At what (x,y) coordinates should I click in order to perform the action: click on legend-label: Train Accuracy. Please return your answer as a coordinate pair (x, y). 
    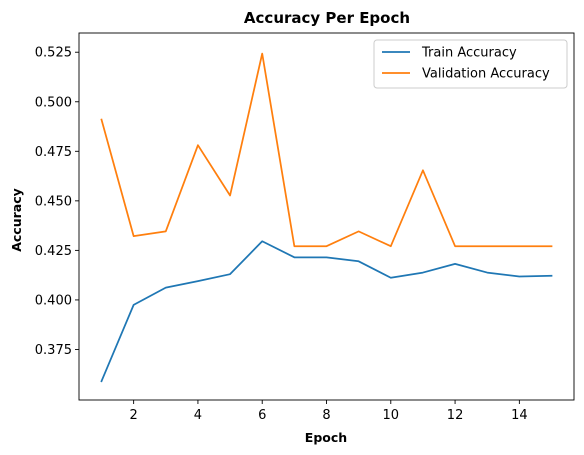
    Looking at the image, I should click on (469, 53).